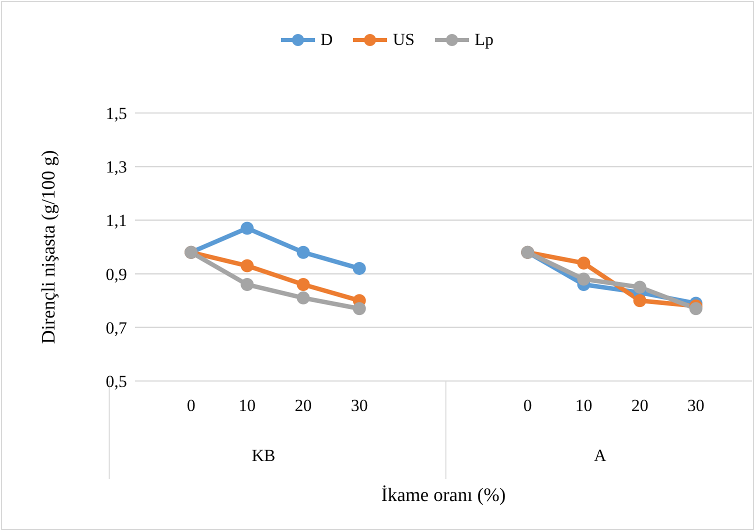 The height and width of the screenshot is (531, 755). I want to click on x-axis-title: İkame oranı (%), so click(443, 495).